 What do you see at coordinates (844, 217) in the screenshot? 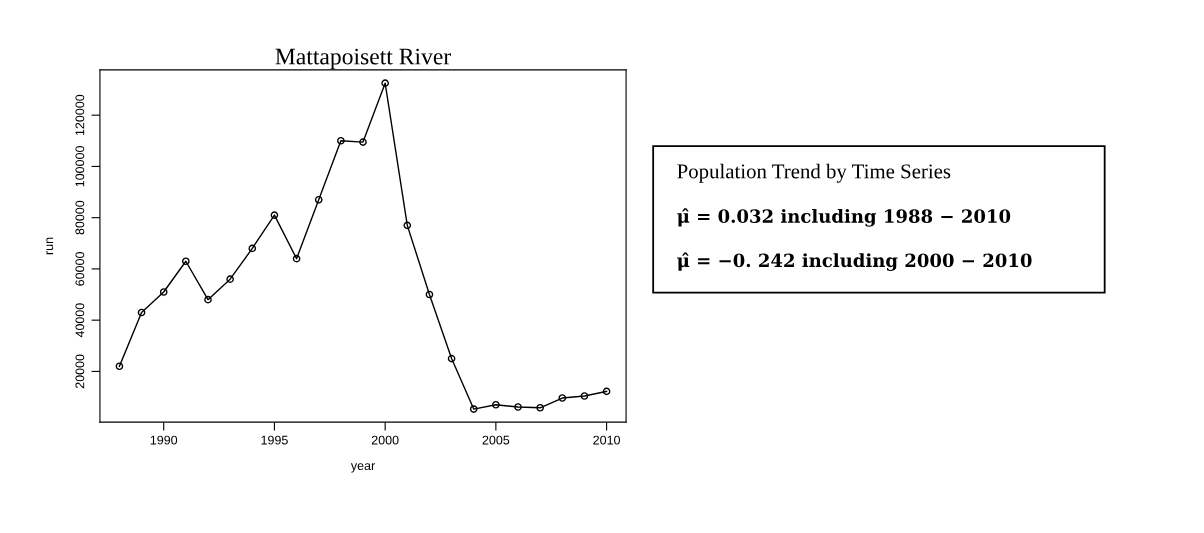
I see `text: μ̂ = 0.032 including 1988 − 2010` at bounding box center [844, 217].